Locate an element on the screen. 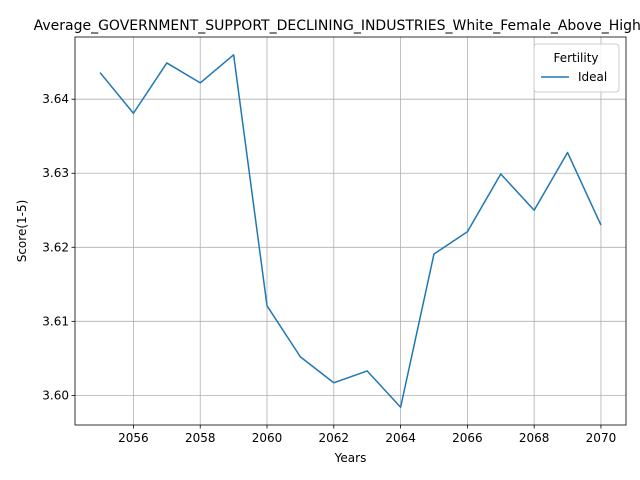 This screenshot has width=640, height=480. x-axis: 2056 2058 2060 2062 2064 2066 2068 2070 is located at coordinates (367, 435).